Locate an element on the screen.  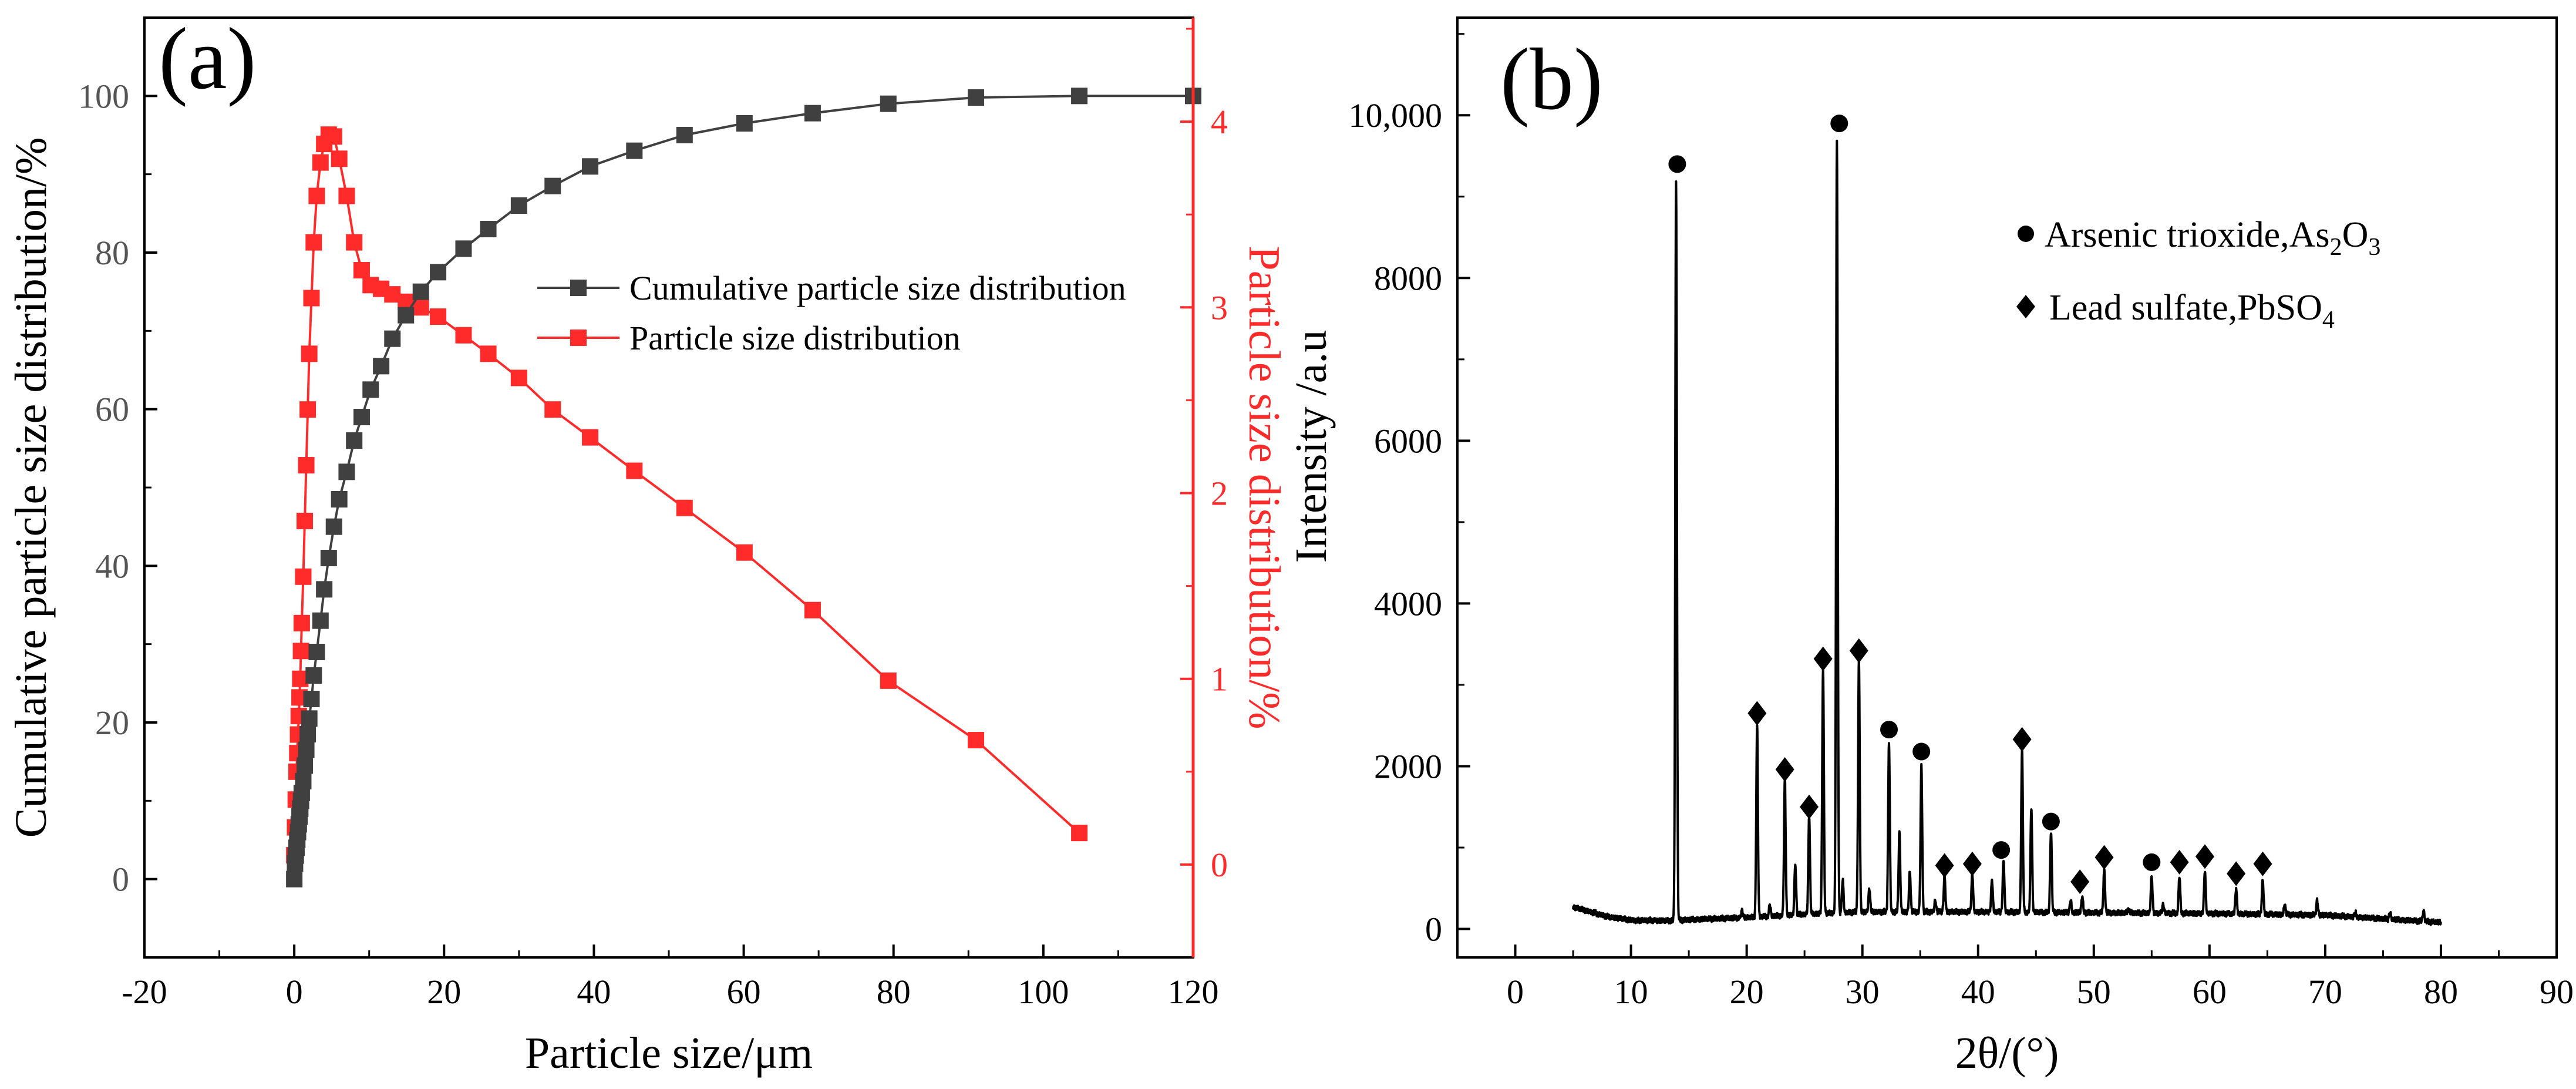
panel-b-x-tick-label: 20 is located at coordinates (1747, 992).